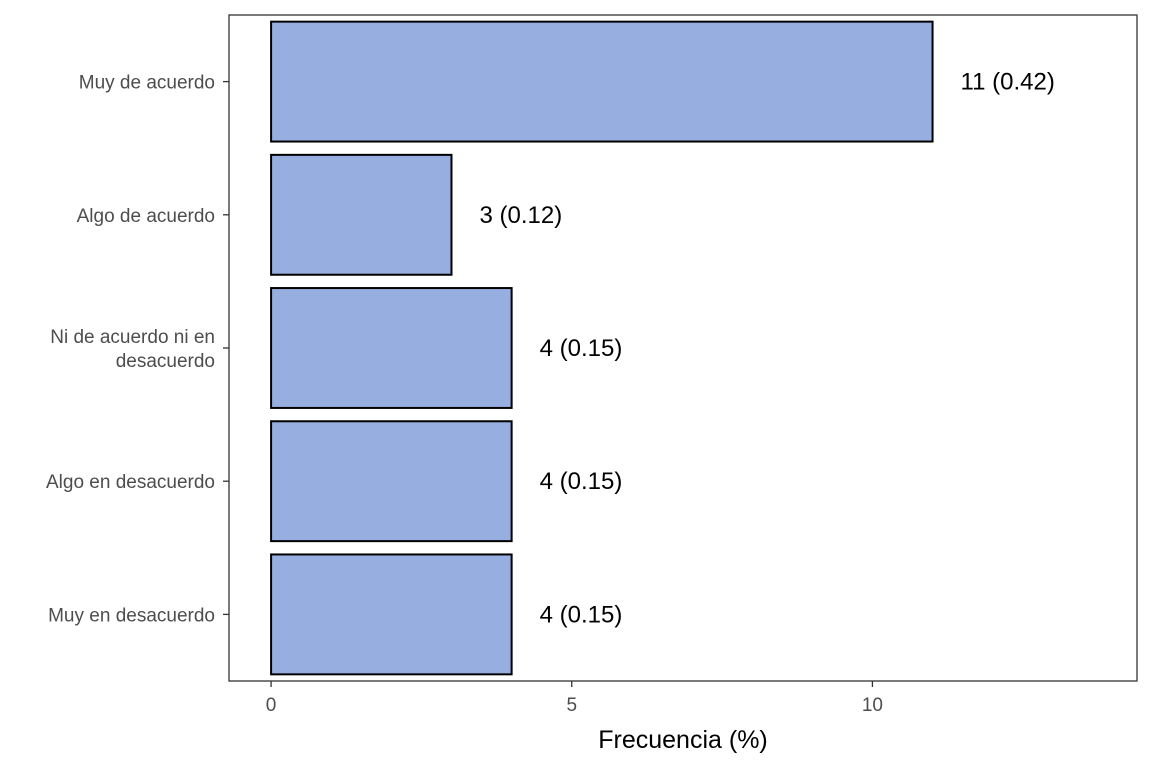  What do you see at coordinates (147, 83) in the screenshot?
I see `y-tick-label: Muy de acuerdo` at bounding box center [147, 83].